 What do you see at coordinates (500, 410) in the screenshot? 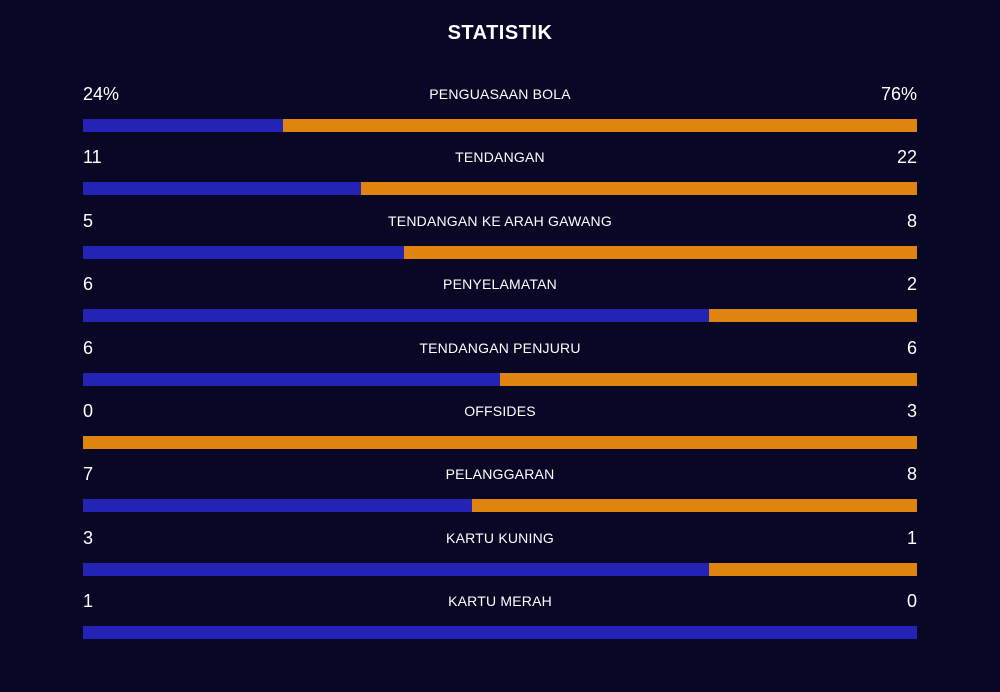
I see `stat-label: OFFSIDES` at bounding box center [500, 410].